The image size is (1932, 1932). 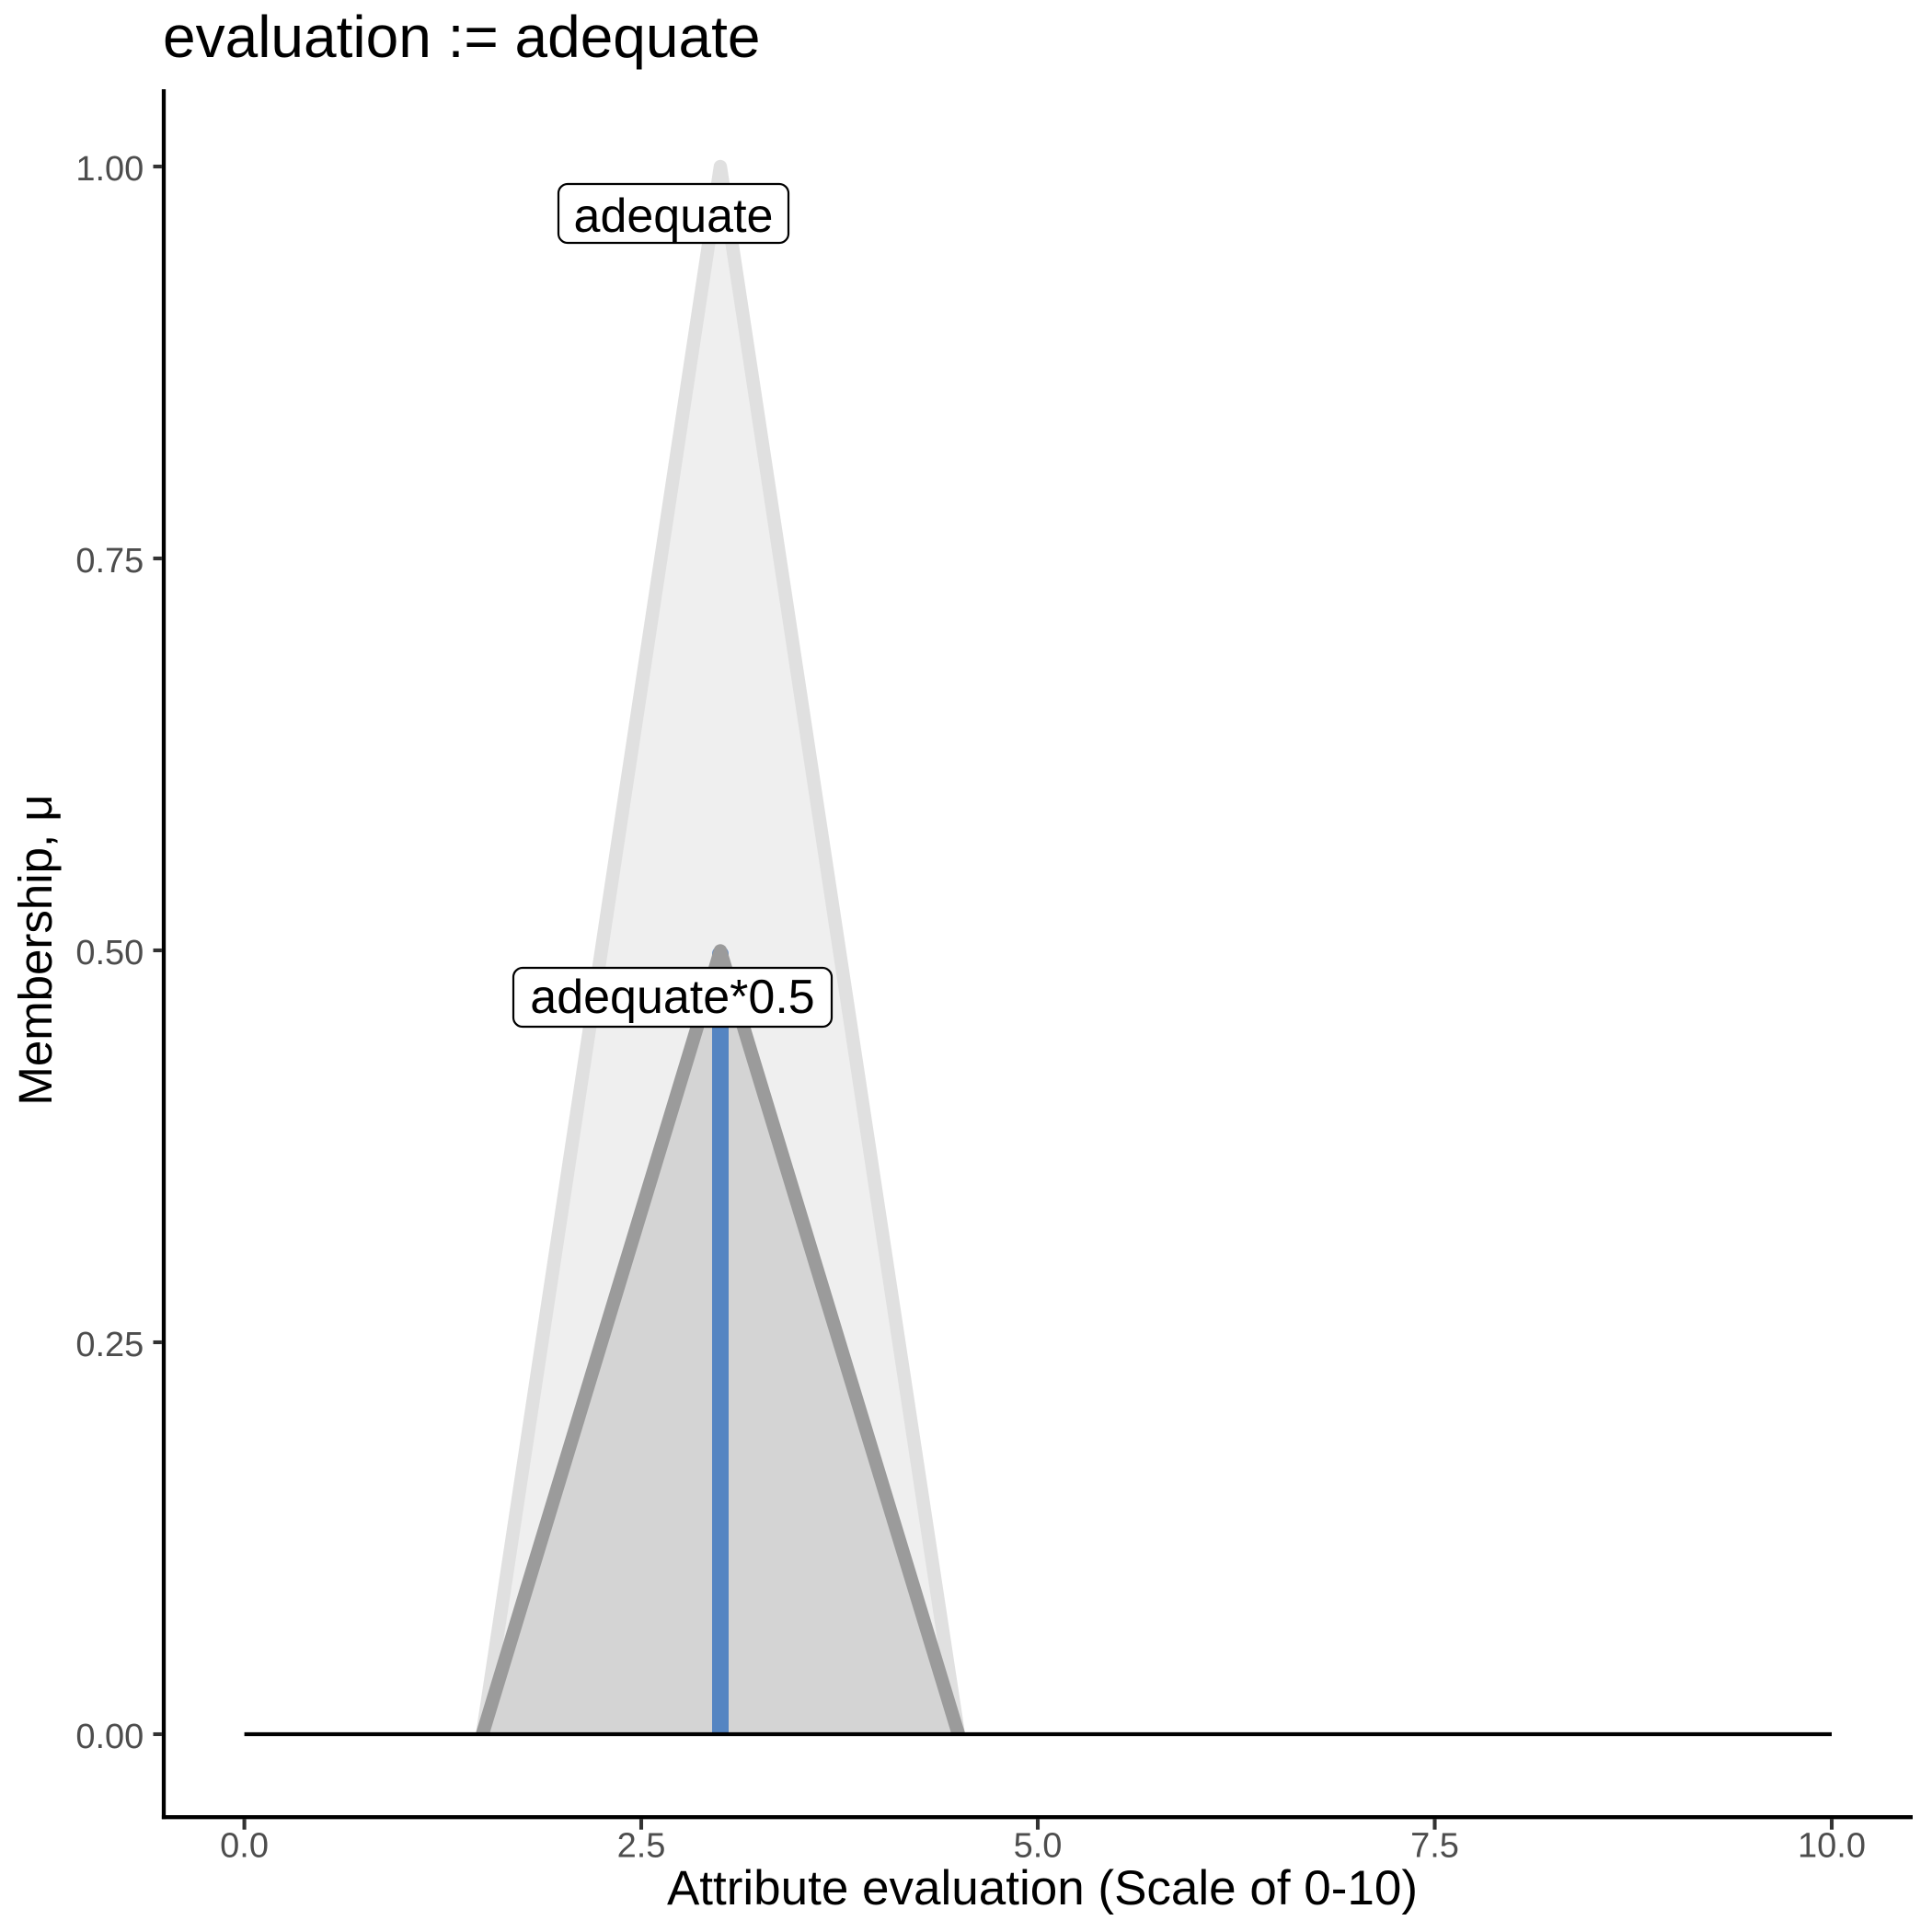 What do you see at coordinates (1038, 1846) in the screenshot?
I see `svg-text: 5.0` at bounding box center [1038, 1846].